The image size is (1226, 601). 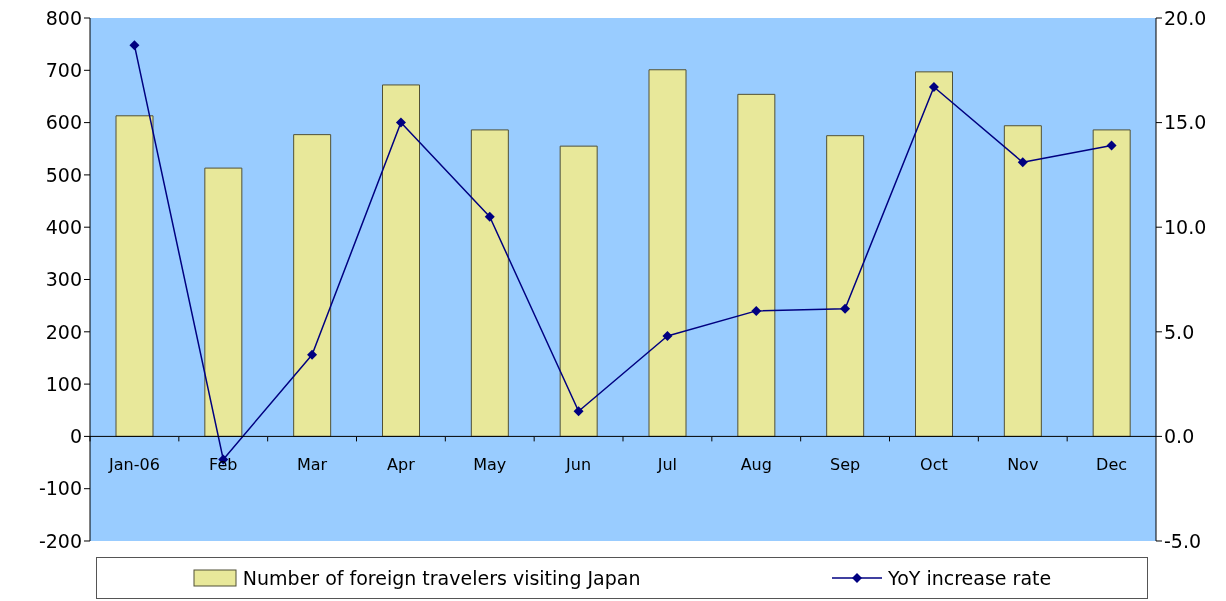 I want to click on x-tick-label: Aug, so click(x=756, y=465).